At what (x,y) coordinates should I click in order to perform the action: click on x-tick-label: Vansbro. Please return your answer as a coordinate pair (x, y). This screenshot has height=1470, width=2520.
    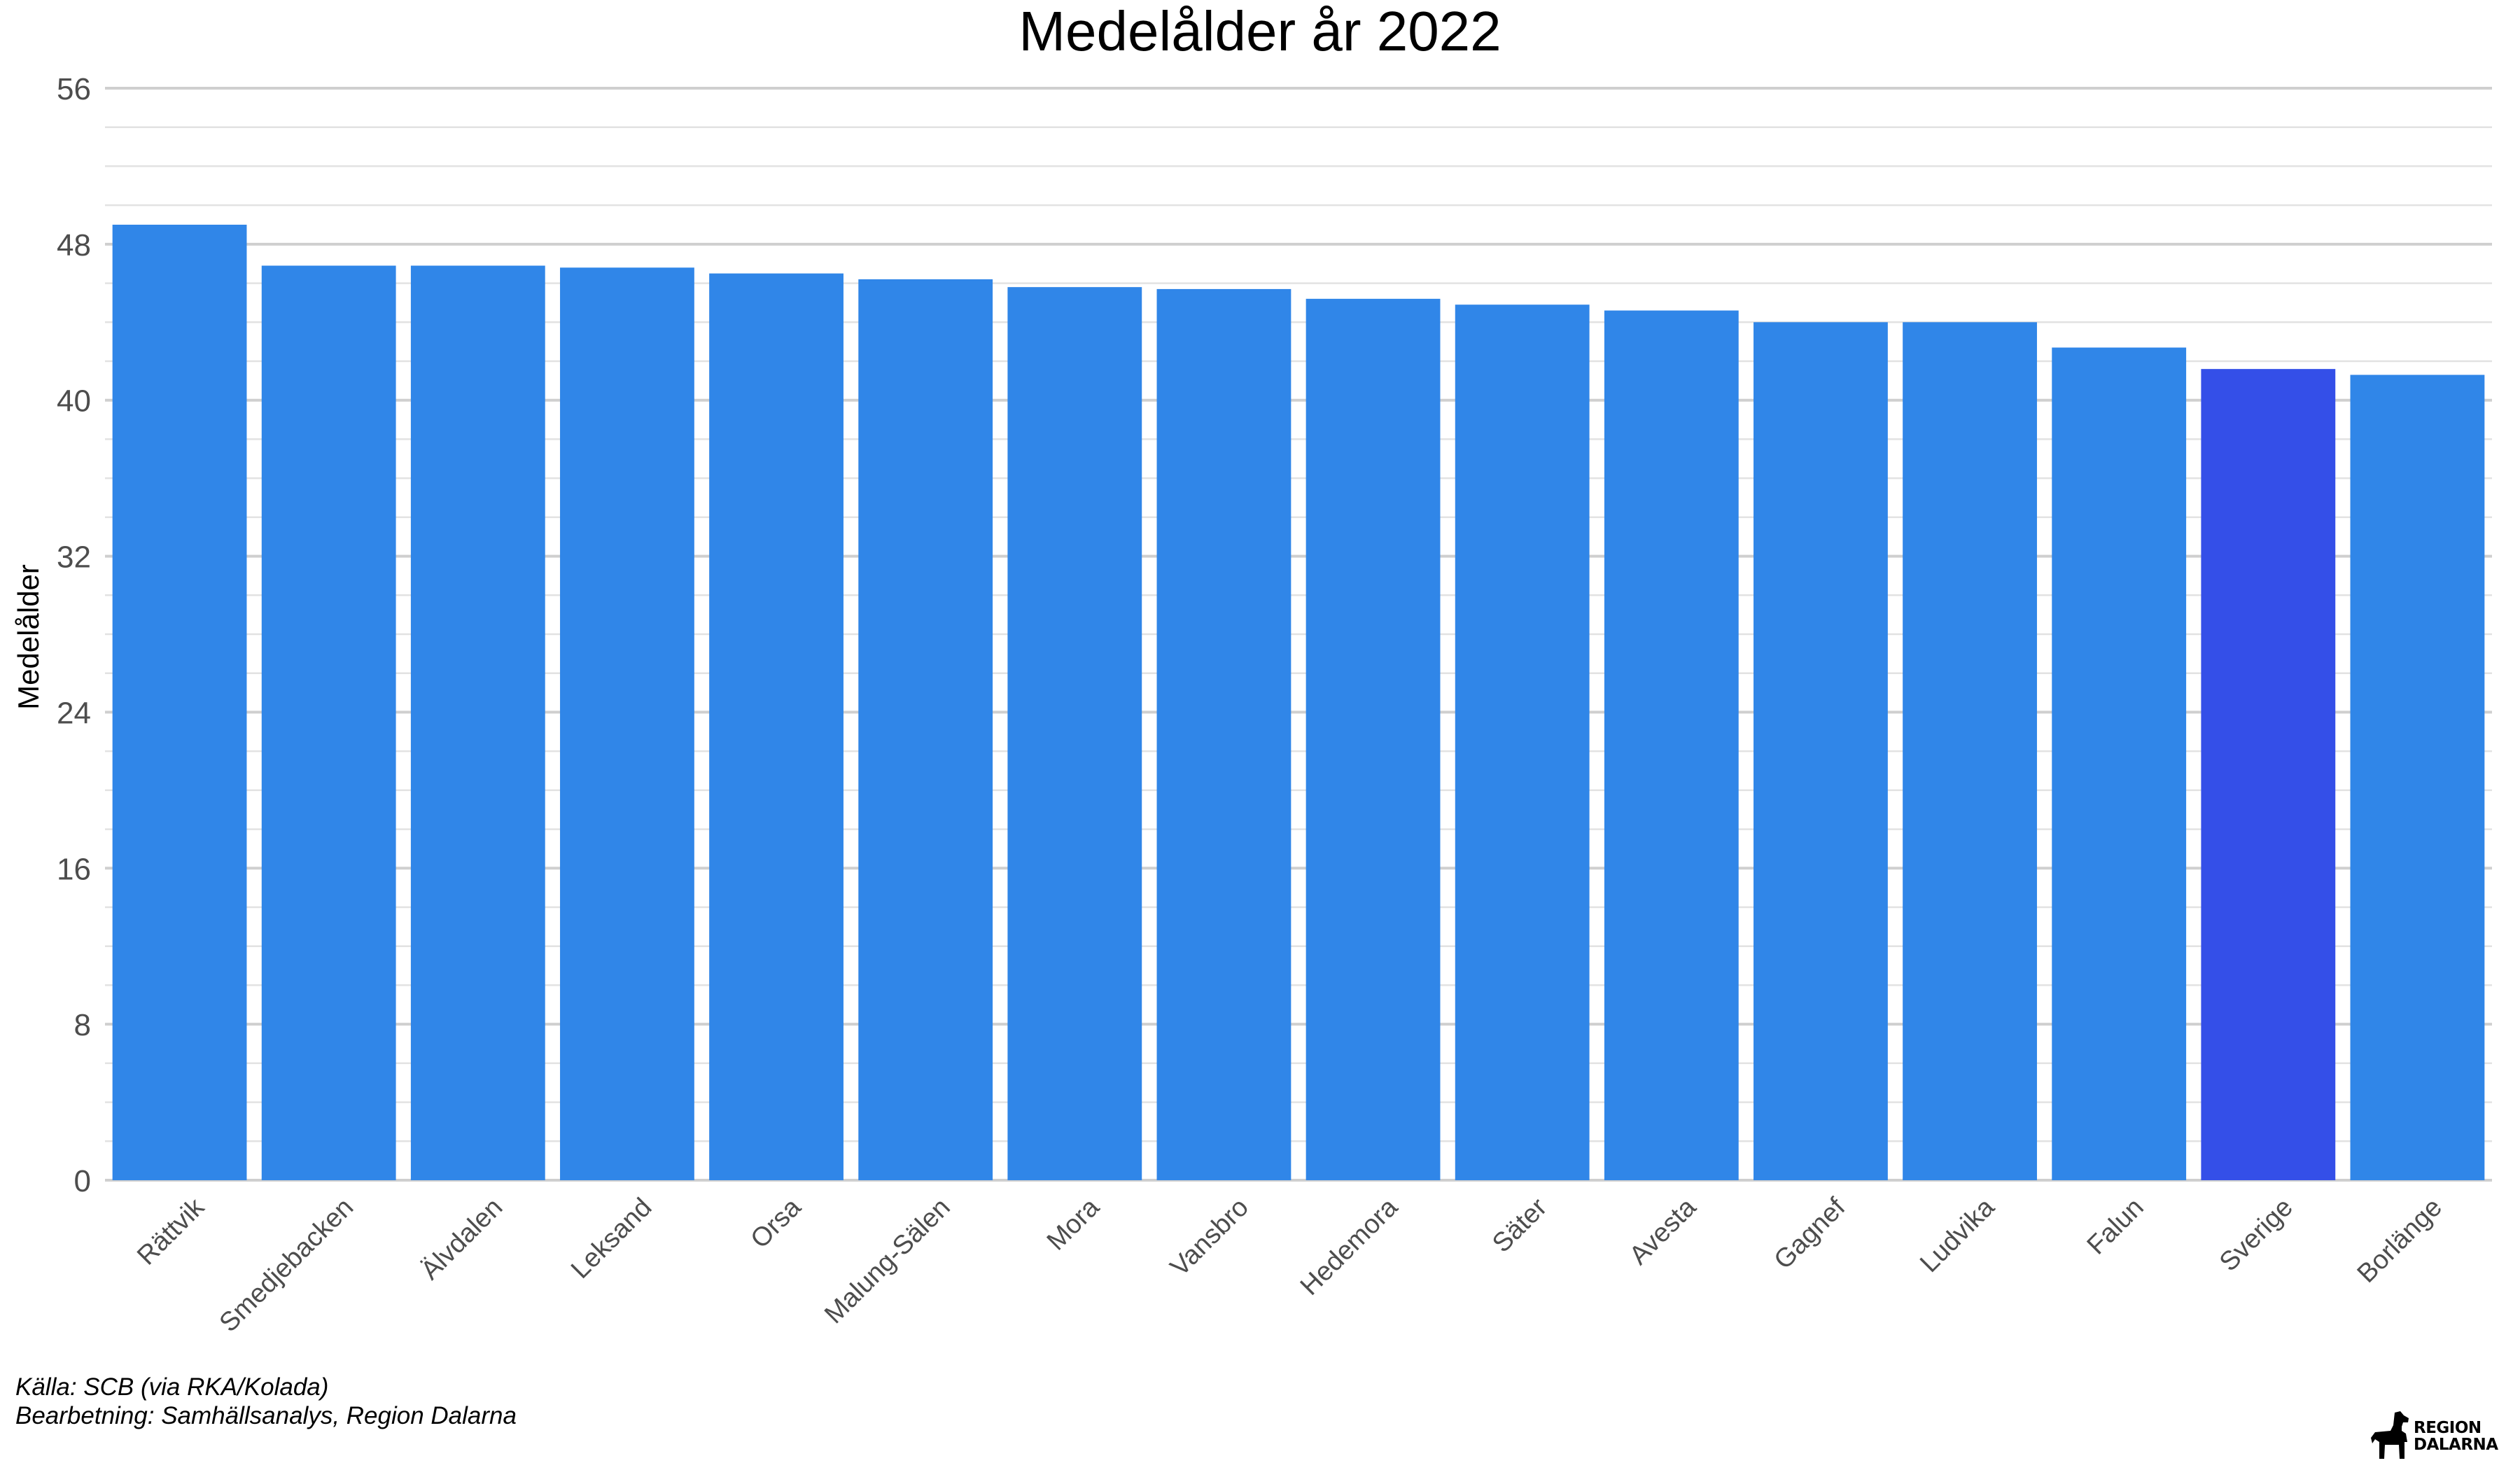
    Looking at the image, I should click on (1209, 1237).